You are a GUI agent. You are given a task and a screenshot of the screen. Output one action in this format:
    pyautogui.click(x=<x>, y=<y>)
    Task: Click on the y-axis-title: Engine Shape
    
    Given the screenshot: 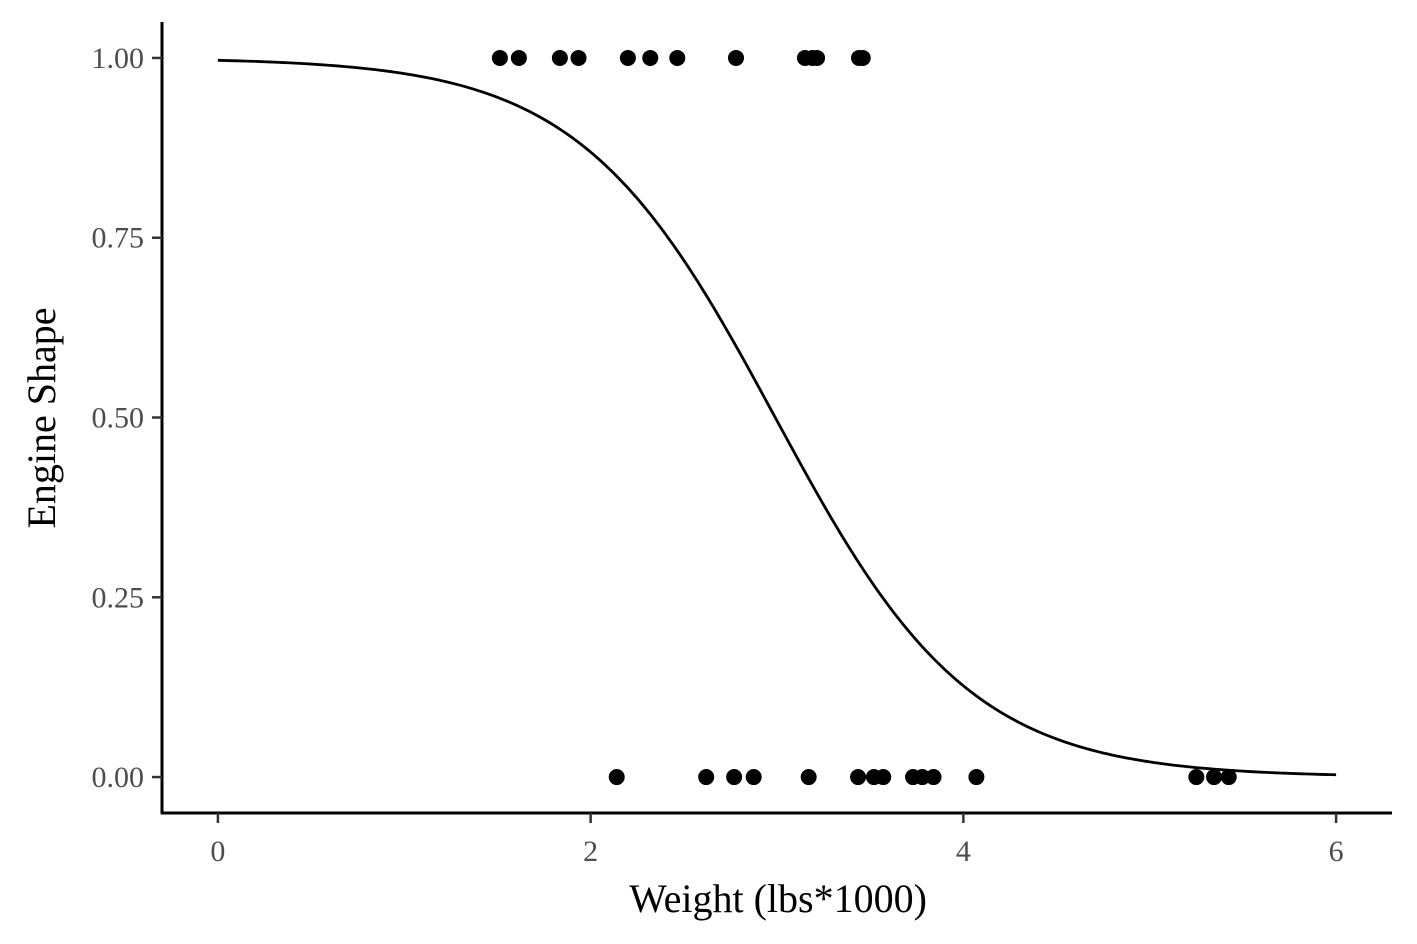 What is the action you would take?
    pyautogui.click(x=41, y=417)
    